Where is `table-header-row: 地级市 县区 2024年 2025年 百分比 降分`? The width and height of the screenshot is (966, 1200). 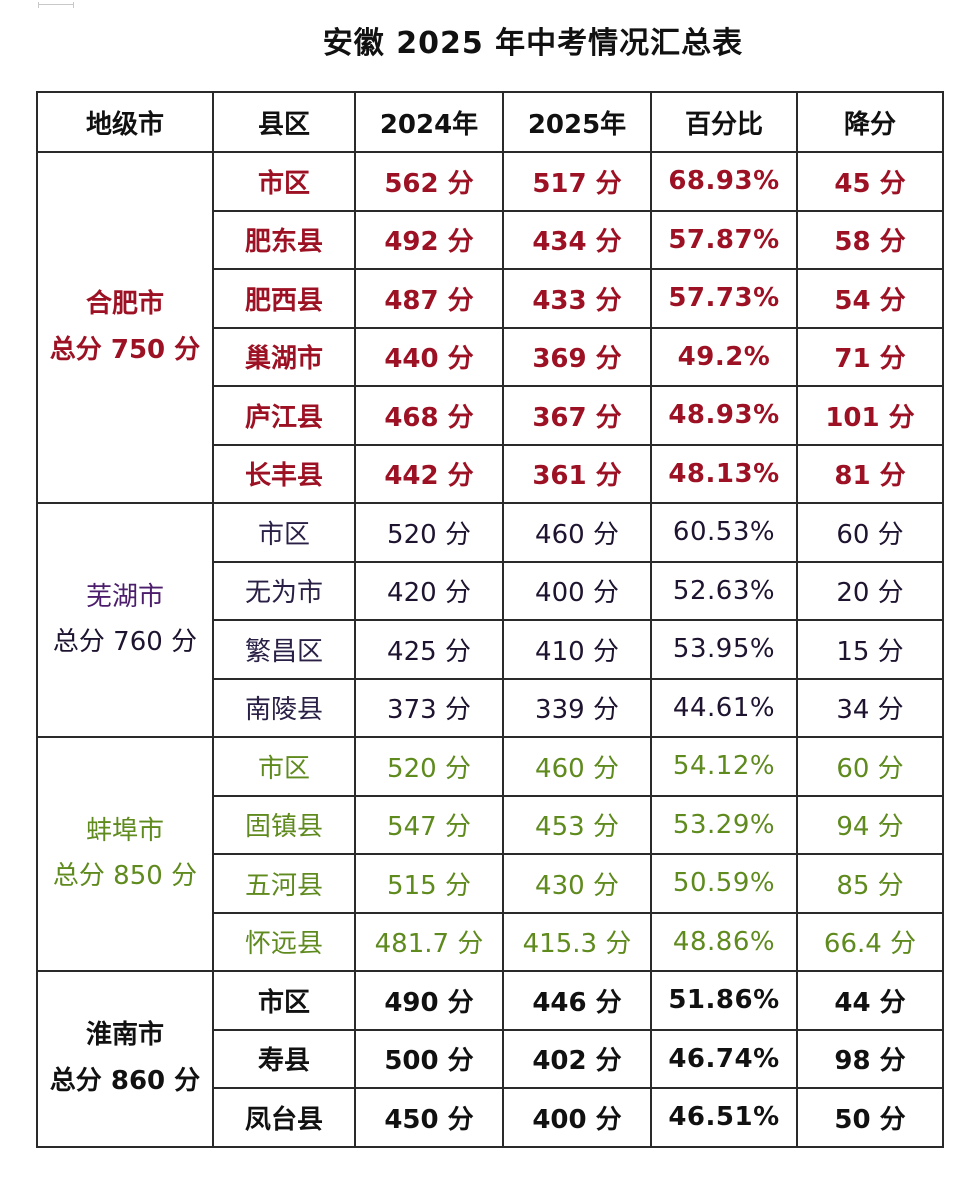 table-header-row: 地级市 县区 2024年 2025年 百分比 降分 is located at coordinates (490, 122).